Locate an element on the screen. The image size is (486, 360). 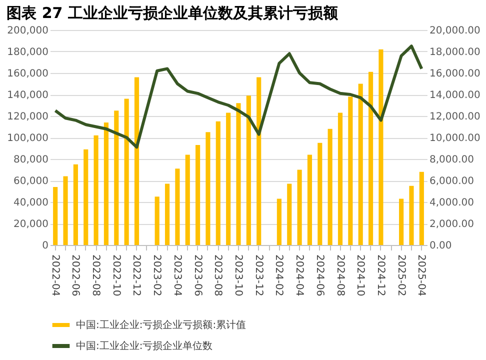
x-tick-label: 2023-02 is located at coordinates (156, 275).